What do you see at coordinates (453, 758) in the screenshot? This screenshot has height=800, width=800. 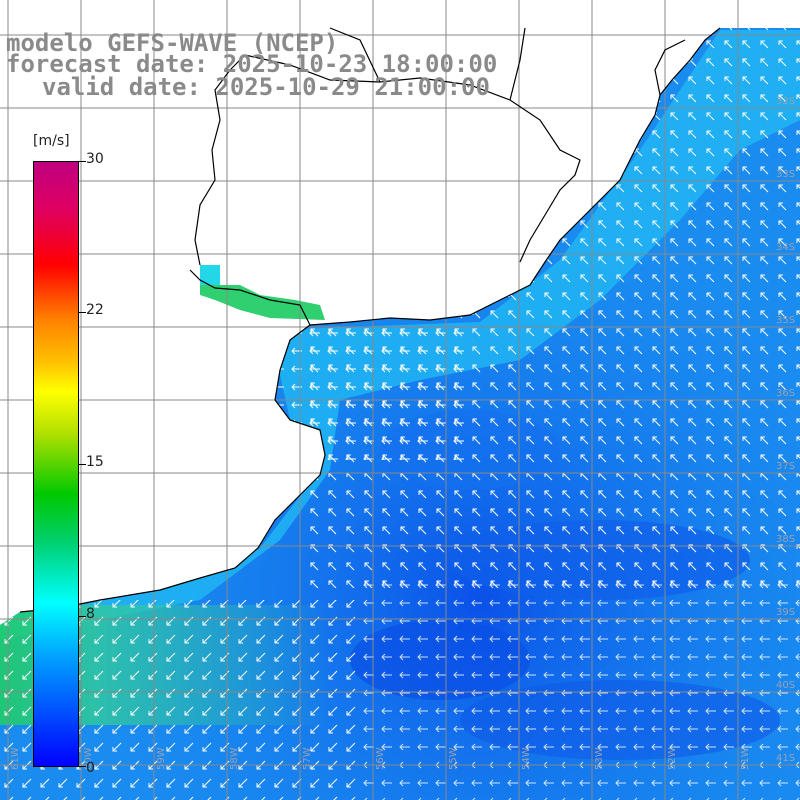 I see `lon-label-55W: 55W` at bounding box center [453, 758].